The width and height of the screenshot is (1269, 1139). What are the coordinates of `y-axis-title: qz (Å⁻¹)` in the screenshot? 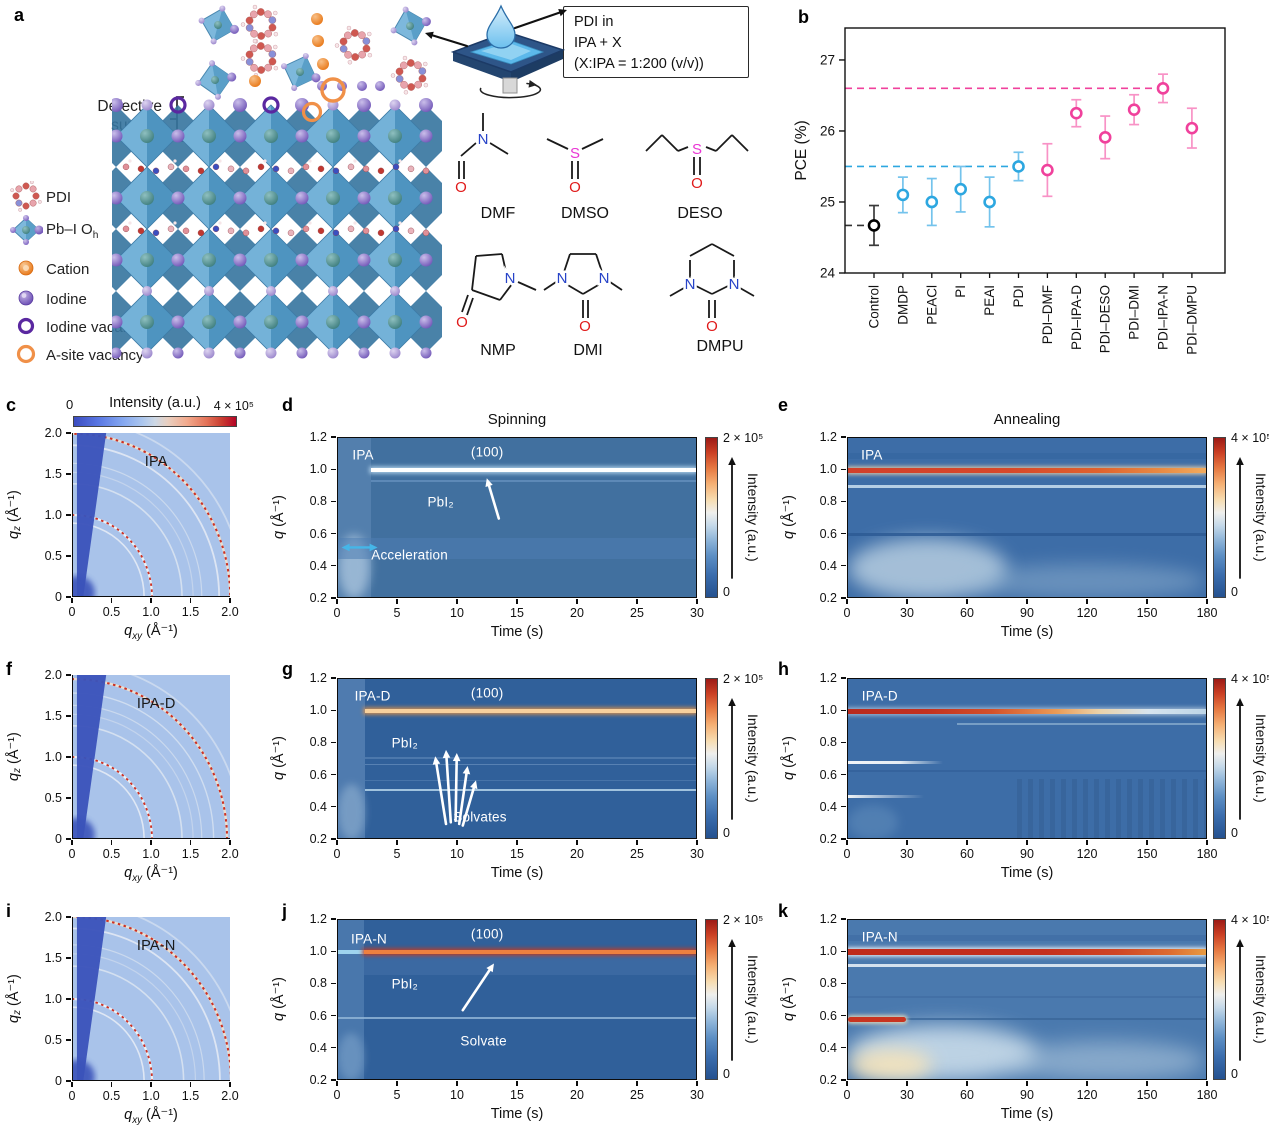 It's located at (14, 999).